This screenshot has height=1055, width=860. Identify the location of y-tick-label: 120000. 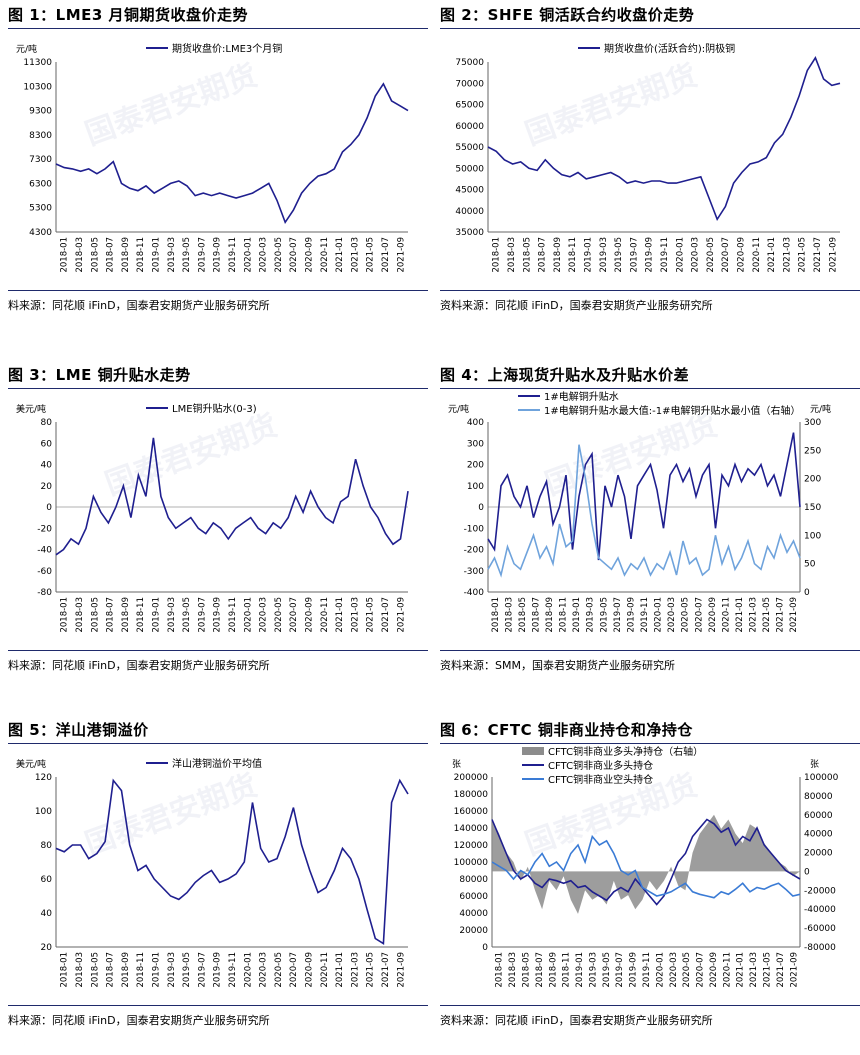
(471, 846).